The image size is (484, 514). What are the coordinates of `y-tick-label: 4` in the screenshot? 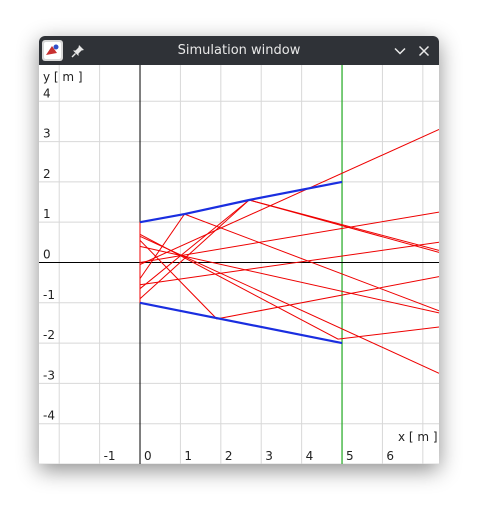 It's located at (47, 93).